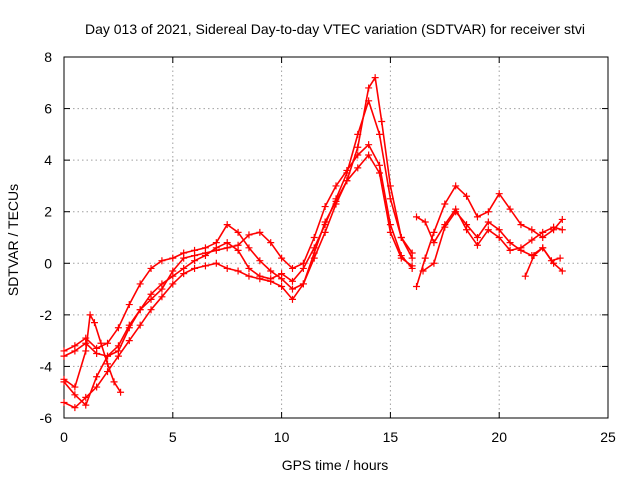 This screenshot has height=480, width=640. Describe the element at coordinates (335, 465) in the screenshot. I see `x-axis-label: GPS time / hours` at that location.